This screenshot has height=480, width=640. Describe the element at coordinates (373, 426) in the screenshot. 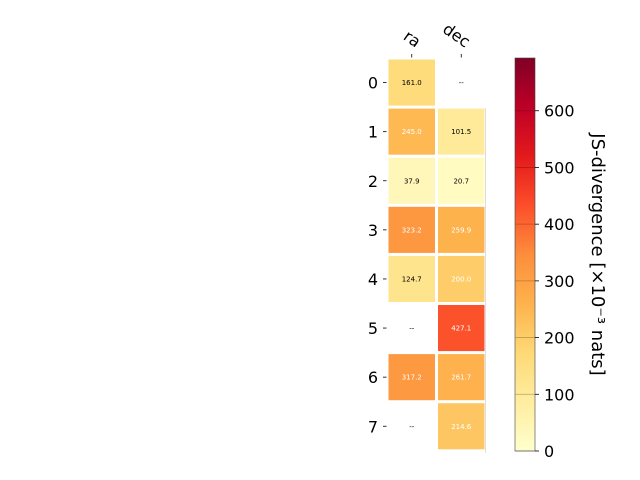

I see `row-tick-label: 7` at that location.